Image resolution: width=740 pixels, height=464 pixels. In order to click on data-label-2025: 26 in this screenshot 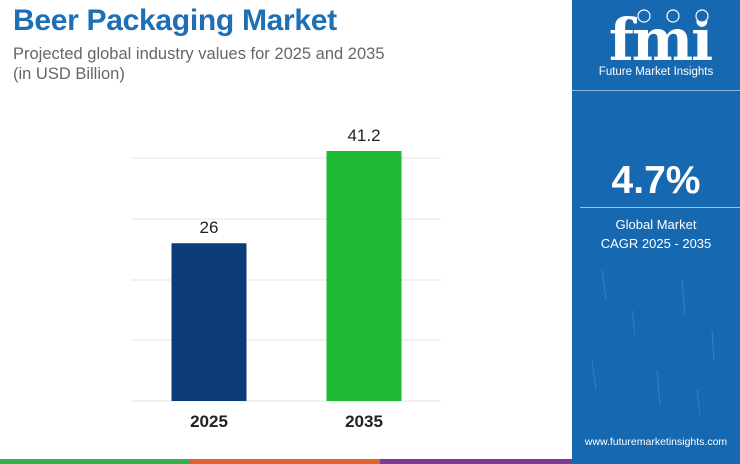, I will do `click(209, 227)`.